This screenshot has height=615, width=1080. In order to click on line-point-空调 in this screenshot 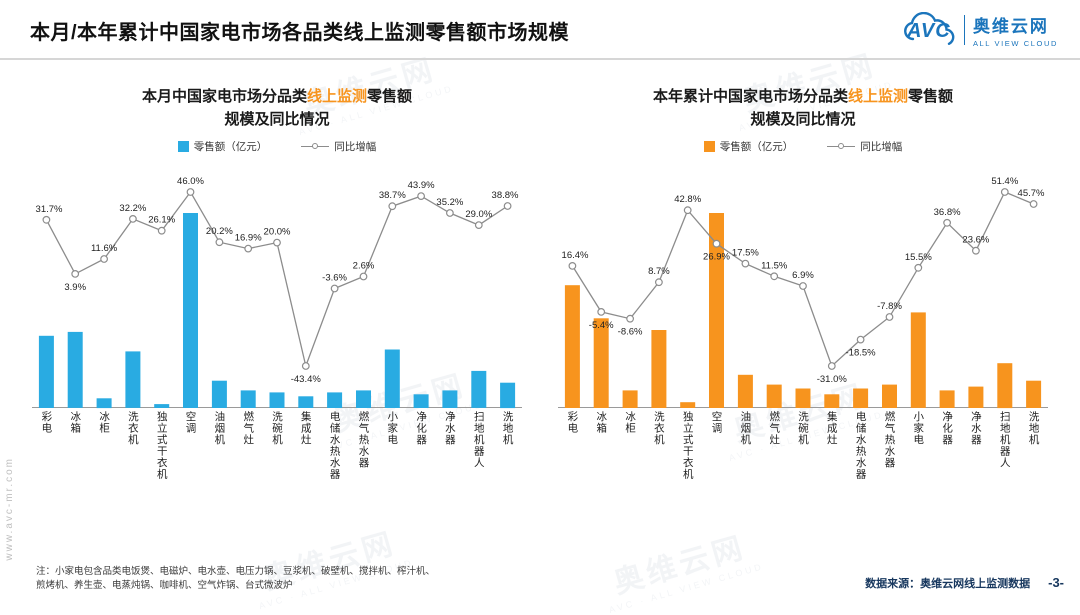, I will do `click(716, 243)`.